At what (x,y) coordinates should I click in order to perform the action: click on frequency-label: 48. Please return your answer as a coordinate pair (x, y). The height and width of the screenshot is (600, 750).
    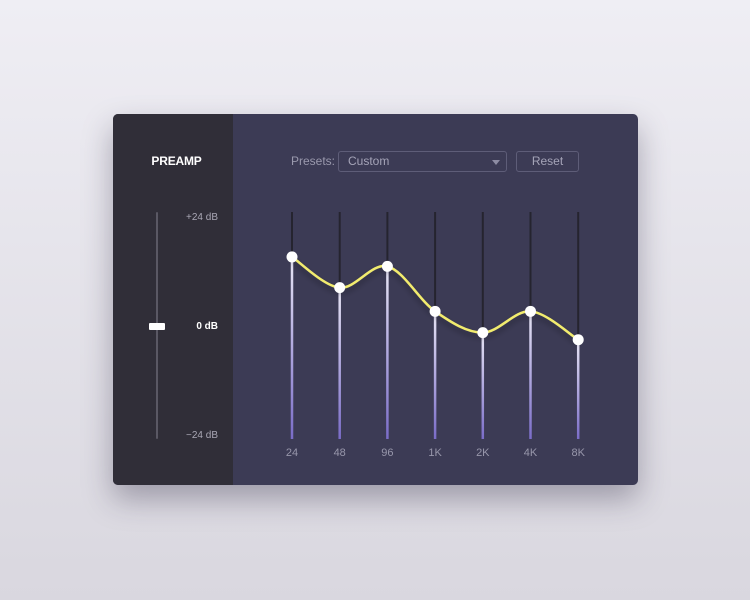
    Looking at the image, I should click on (339, 453).